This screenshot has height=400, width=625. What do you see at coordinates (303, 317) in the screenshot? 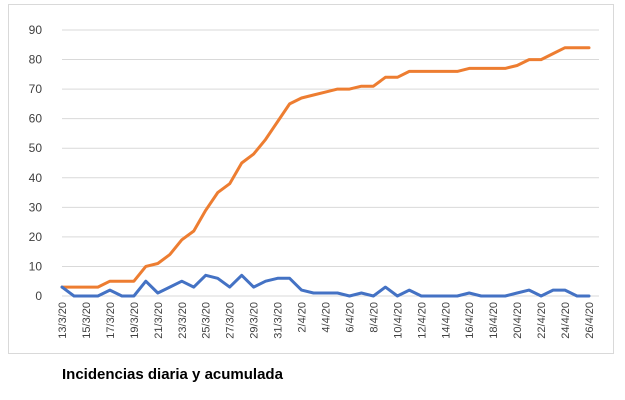
I see `x-tick-label: 2/4/20` at bounding box center [303, 317].